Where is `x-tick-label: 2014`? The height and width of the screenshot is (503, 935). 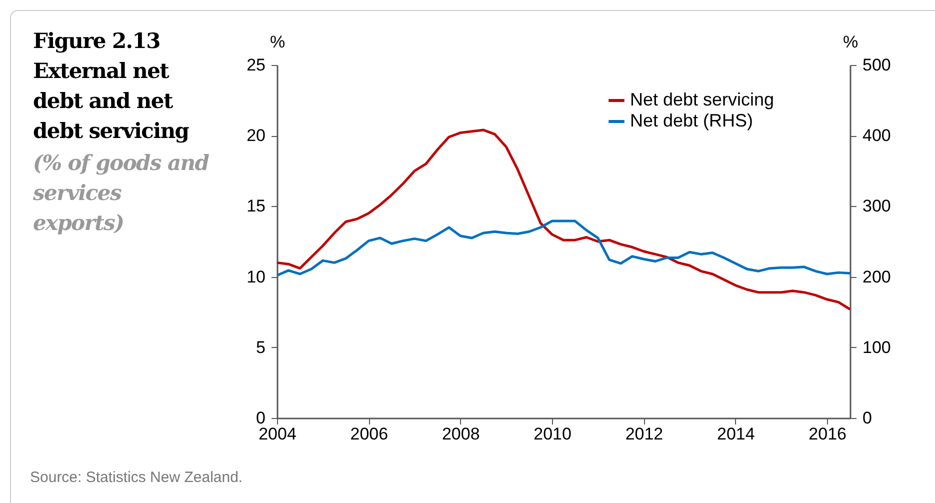
x-tick-label: 2014 is located at coordinates (735, 434).